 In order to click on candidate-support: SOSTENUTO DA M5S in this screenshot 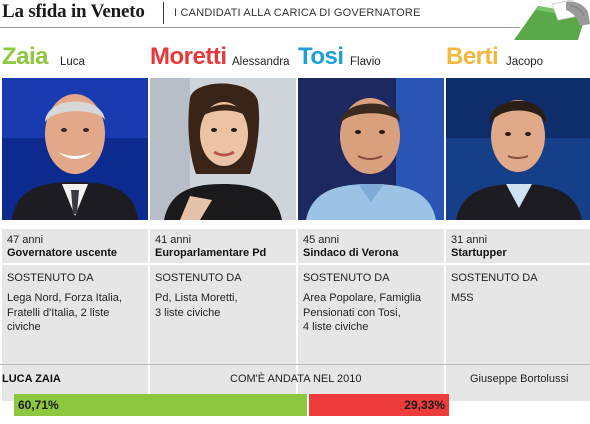, I will do `click(518, 333)`.